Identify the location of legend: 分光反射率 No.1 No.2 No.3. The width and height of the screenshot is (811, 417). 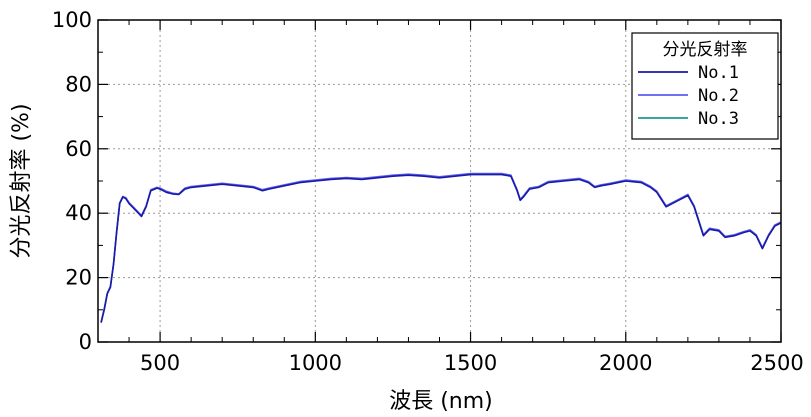
(705, 86).